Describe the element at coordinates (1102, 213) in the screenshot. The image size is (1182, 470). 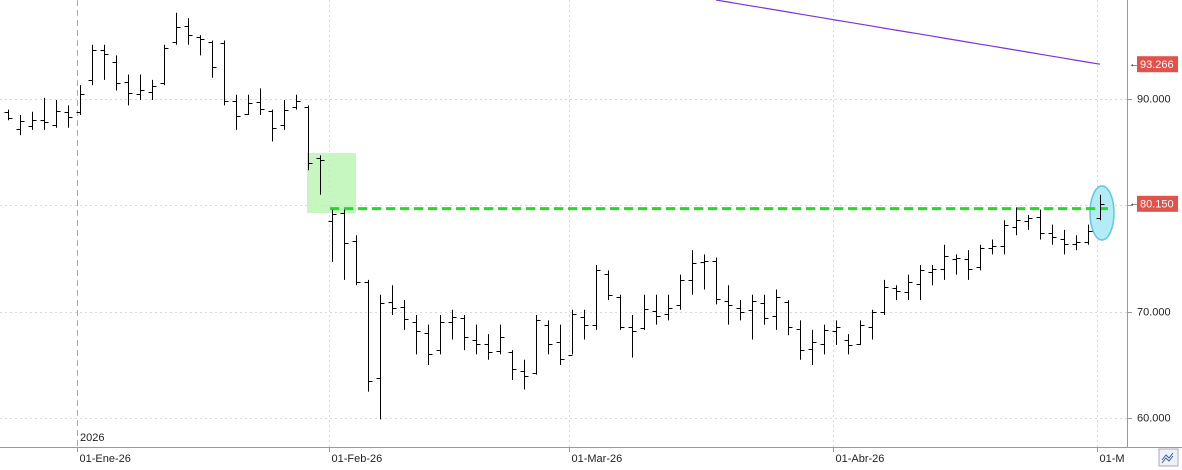
I see `highlight-ellipse` at that location.